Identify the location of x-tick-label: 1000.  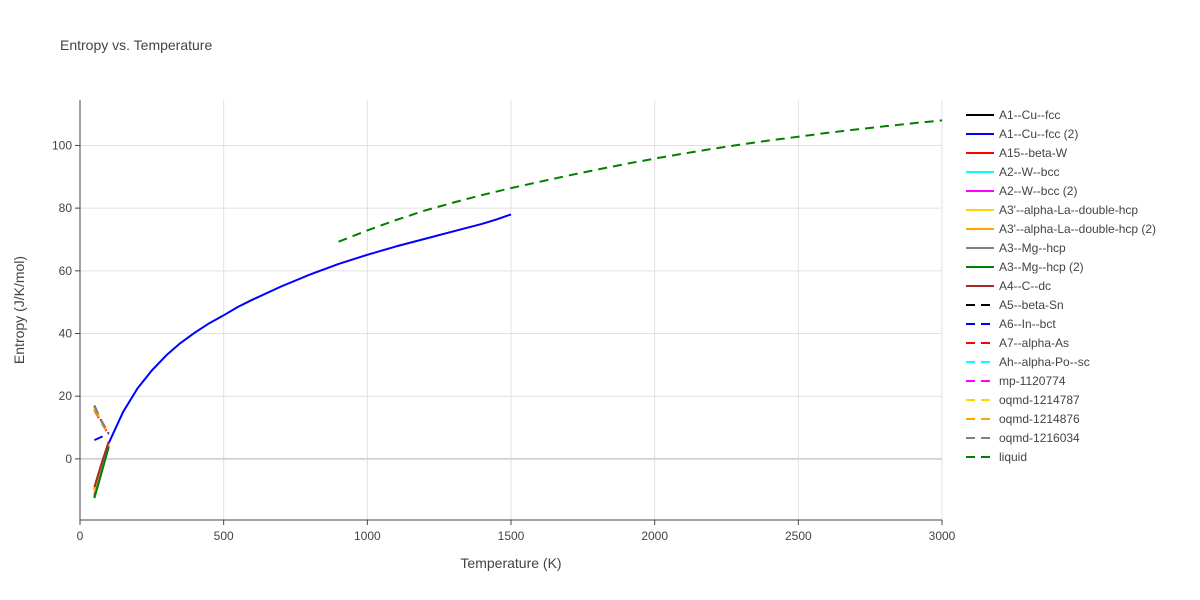
(367, 536).